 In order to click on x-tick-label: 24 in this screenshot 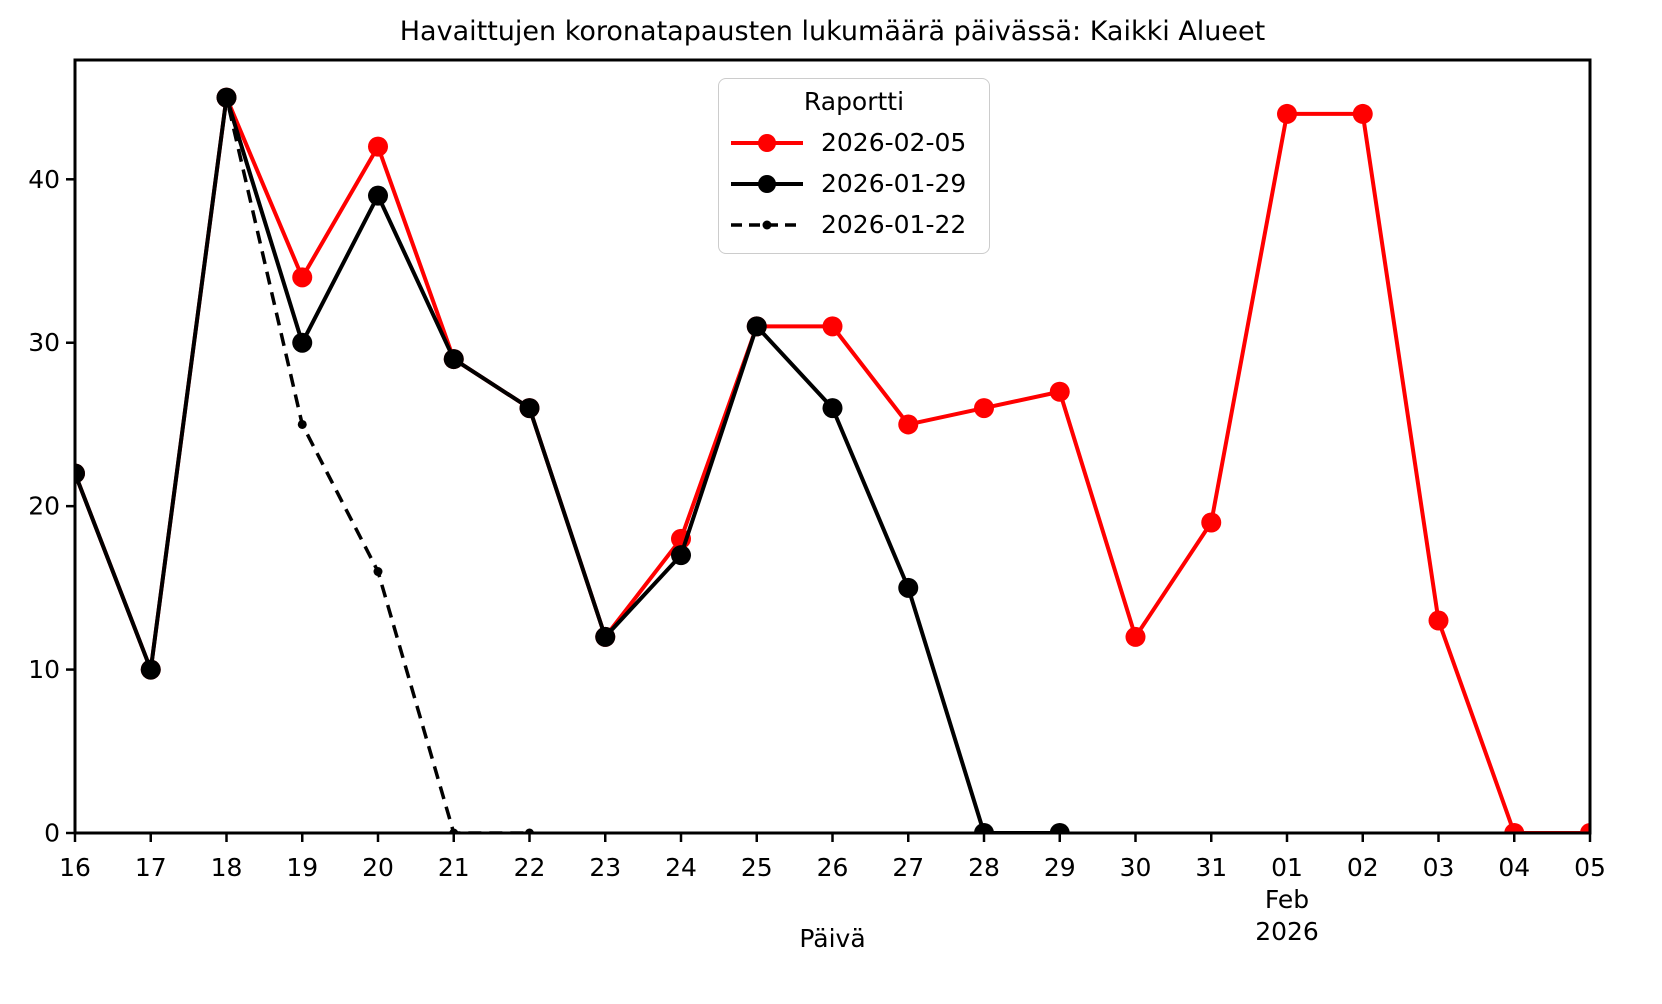, I will do `click(681, 867)`.